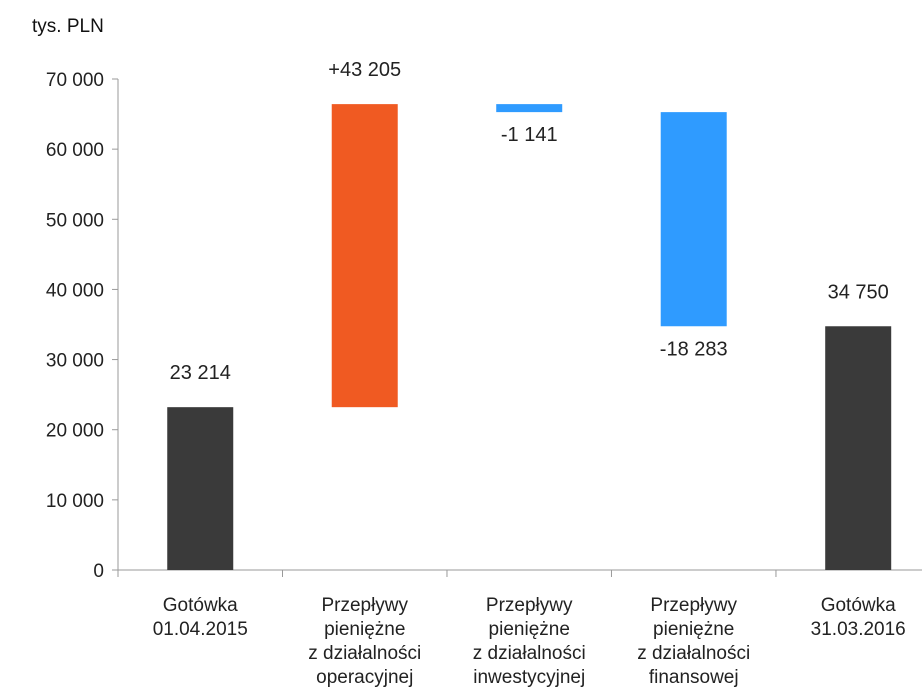 This screenshot has width=924, height=699. Describe the element at coordinates (529, 677) in the screenshot. I see `category-label: inwestycyjnej` at that location.